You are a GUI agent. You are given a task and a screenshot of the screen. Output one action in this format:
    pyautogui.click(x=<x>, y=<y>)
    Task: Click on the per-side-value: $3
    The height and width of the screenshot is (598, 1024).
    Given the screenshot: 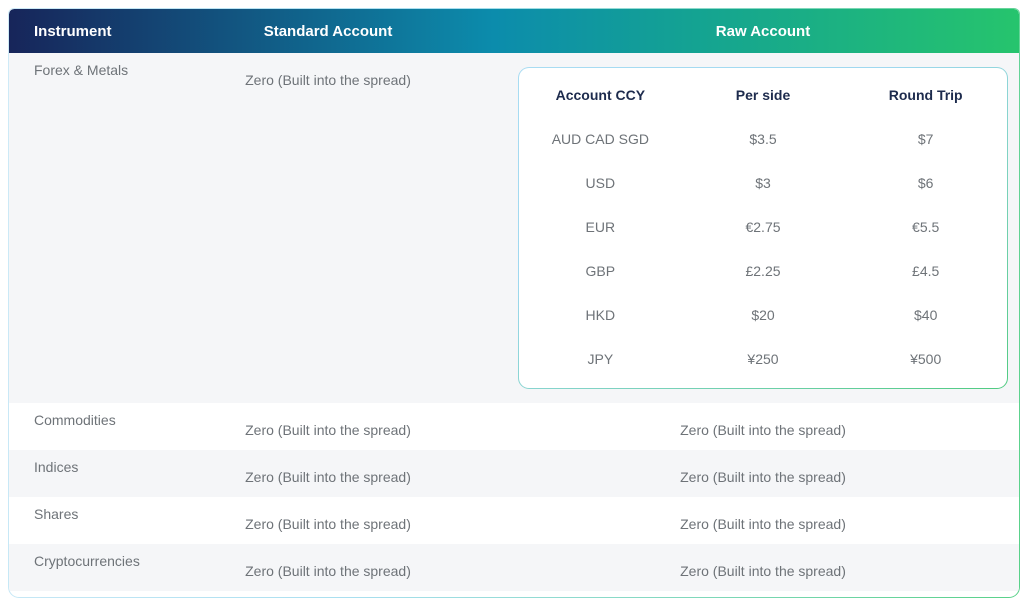 What is the action you would take?
    pyautogui.click(x=763, y=183)
    